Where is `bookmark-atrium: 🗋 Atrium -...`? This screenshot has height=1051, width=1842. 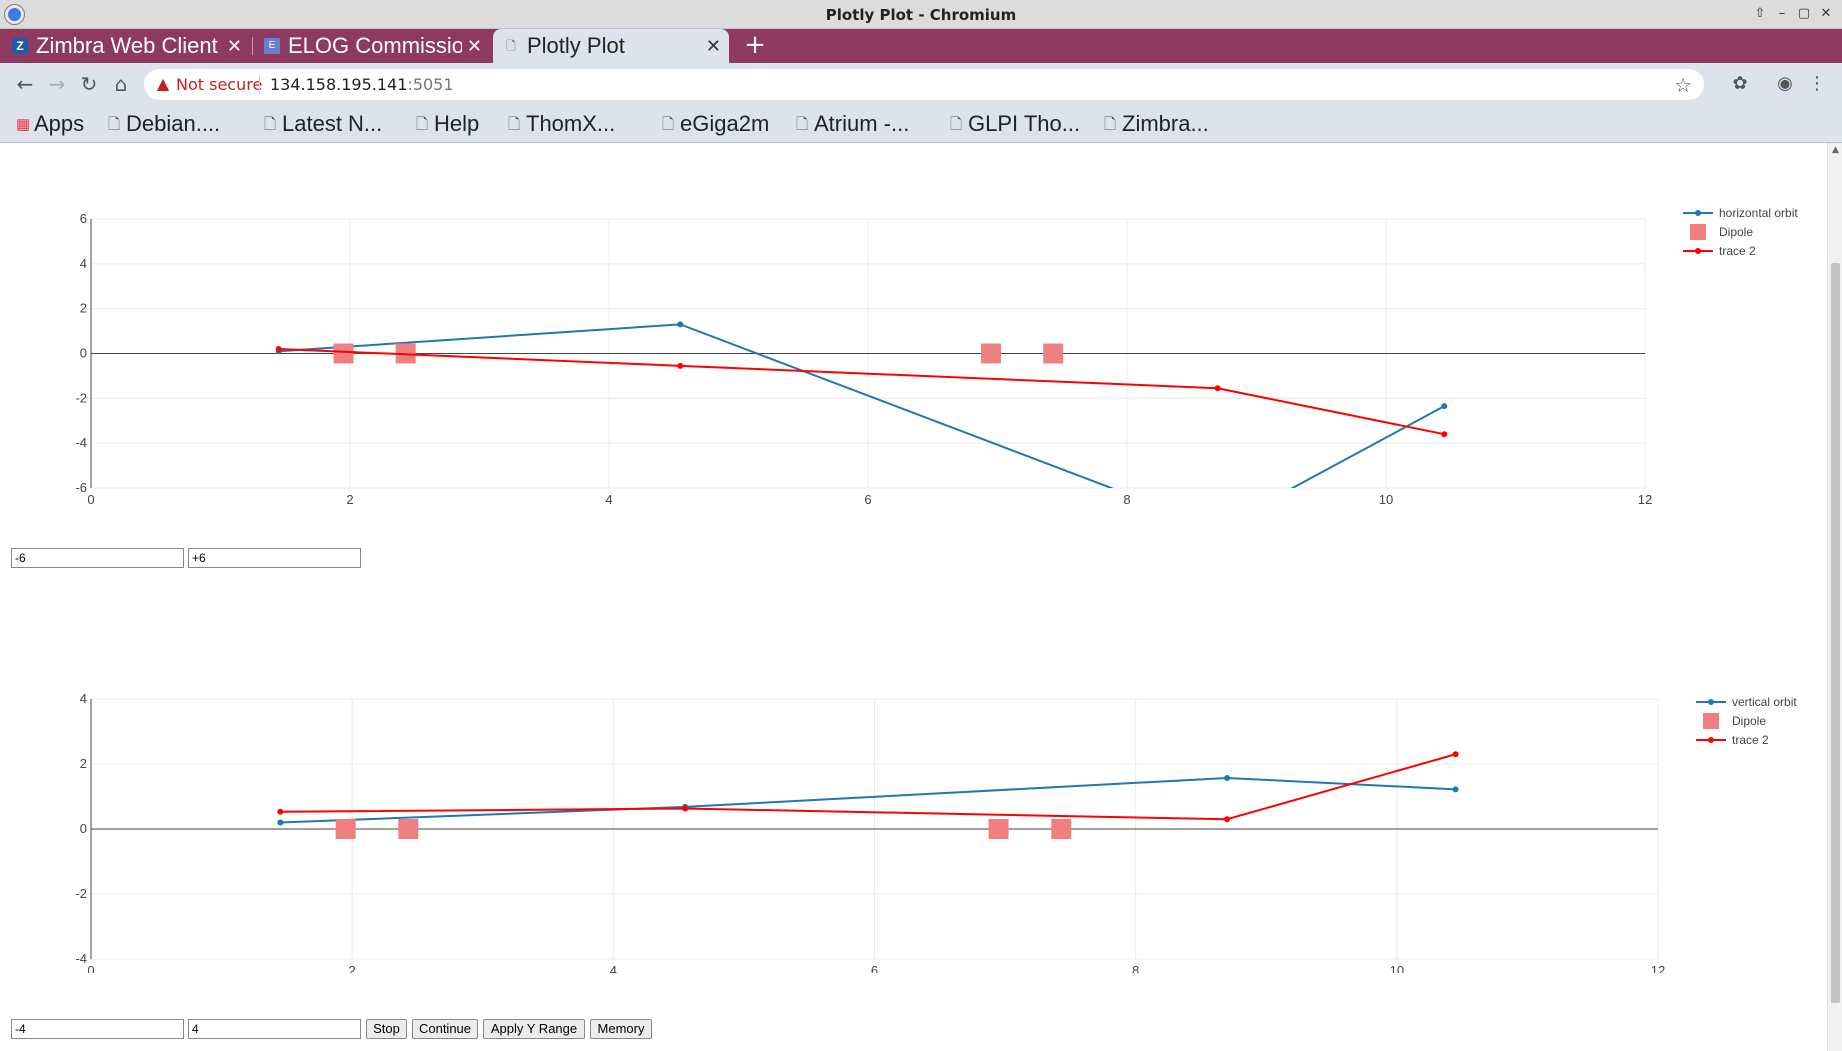
bookmark-atrium: 🗋 Atrium -... is located at coordinates (852, 124).